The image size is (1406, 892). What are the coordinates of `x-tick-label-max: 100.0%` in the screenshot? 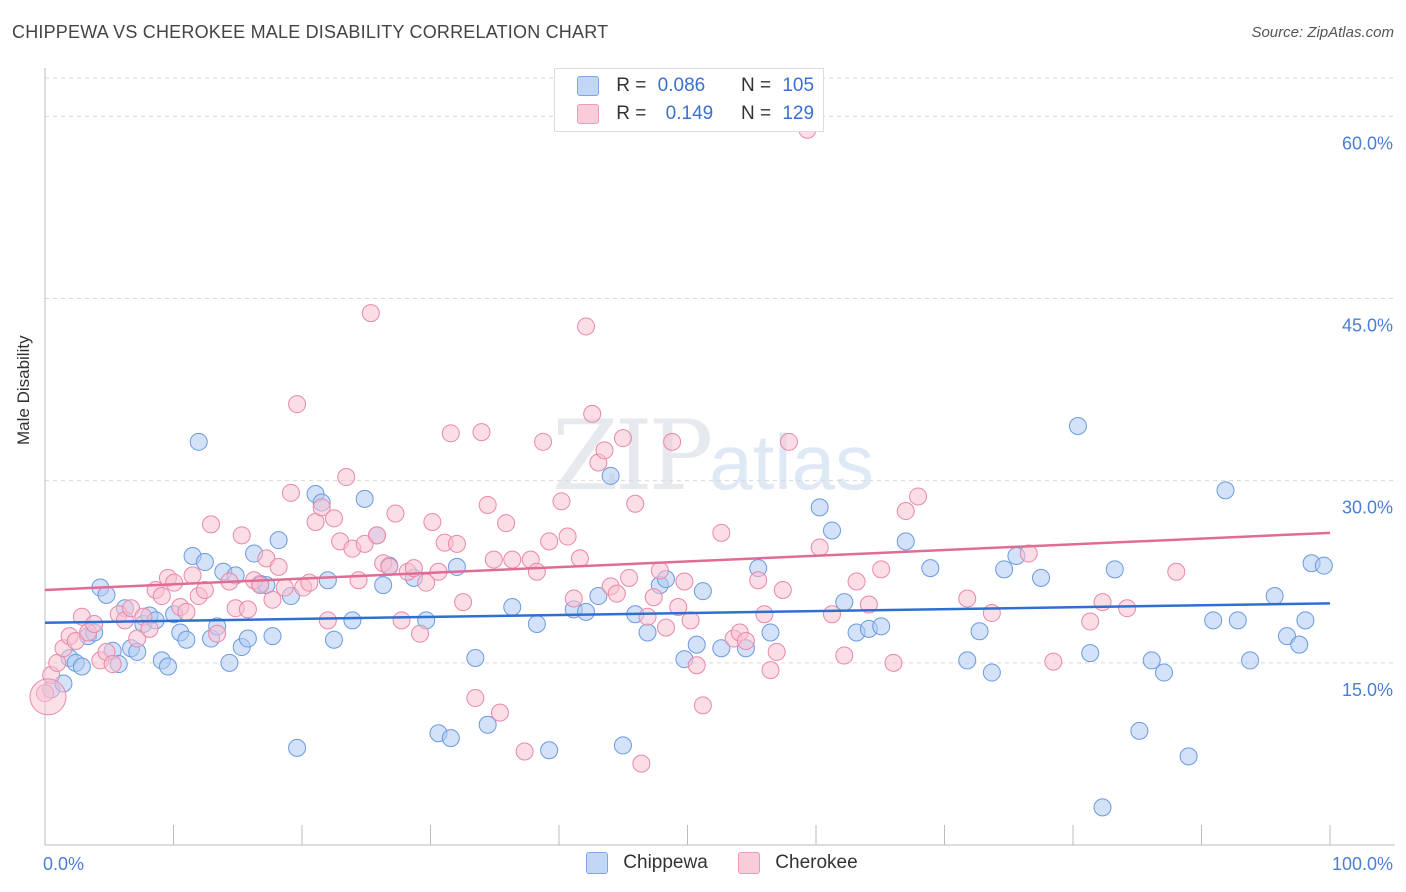 It's located at (1362, 864).